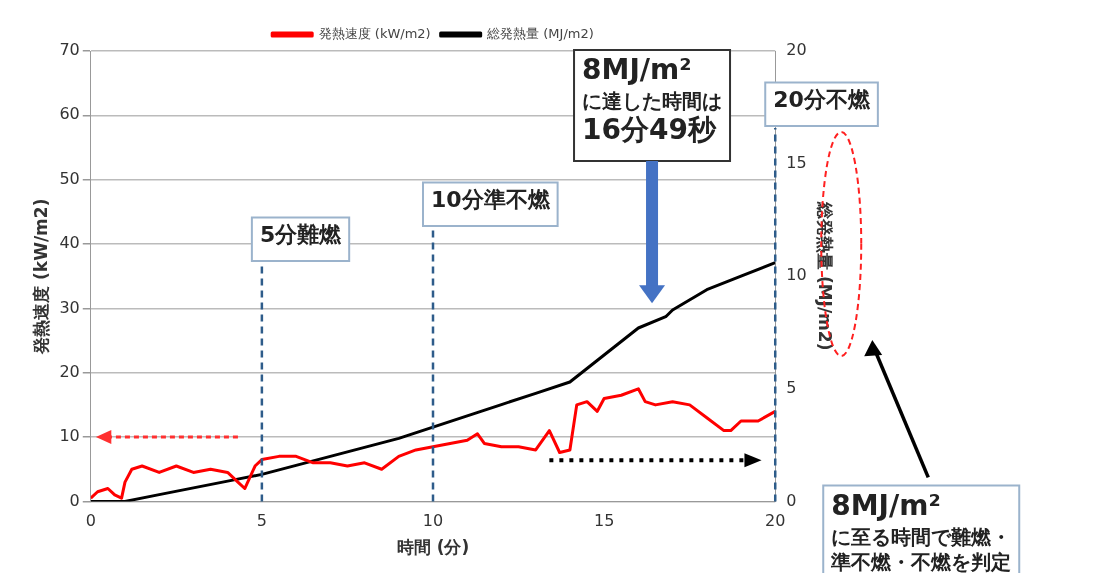 The width and height of the screenshot is (1097, 581). Describe the element at coordinates (261, 521) in the screenshot. I see `x-tick-label: 5` at that location.